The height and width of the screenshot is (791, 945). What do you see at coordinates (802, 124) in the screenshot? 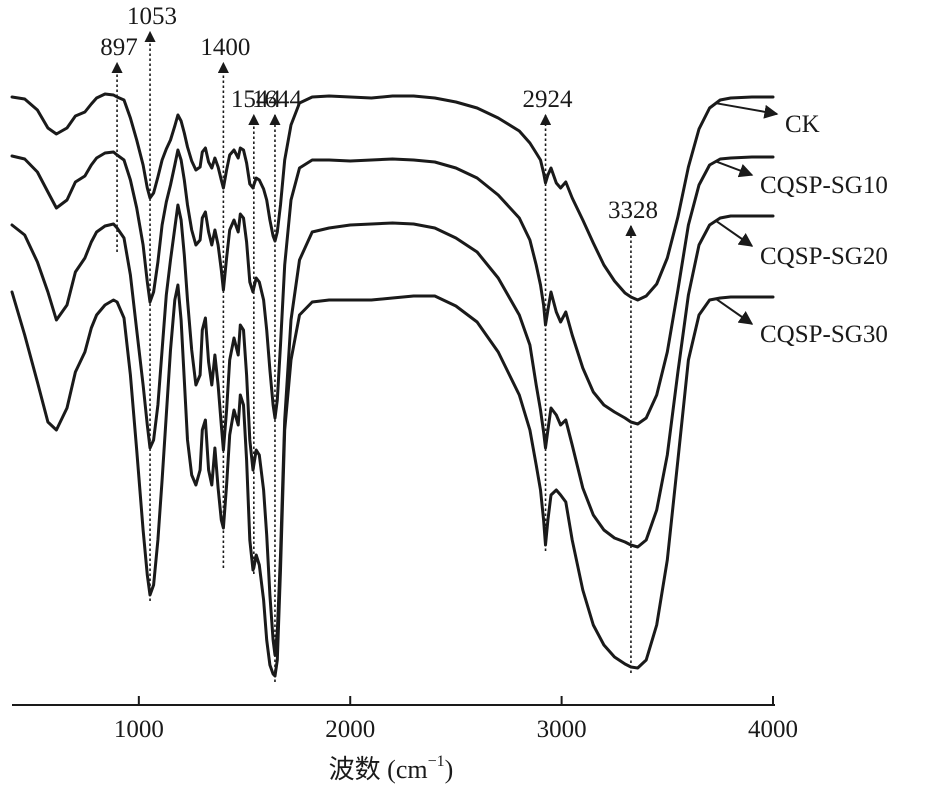
I see `series-label-ck: CK` at bounding box center [802, 124].